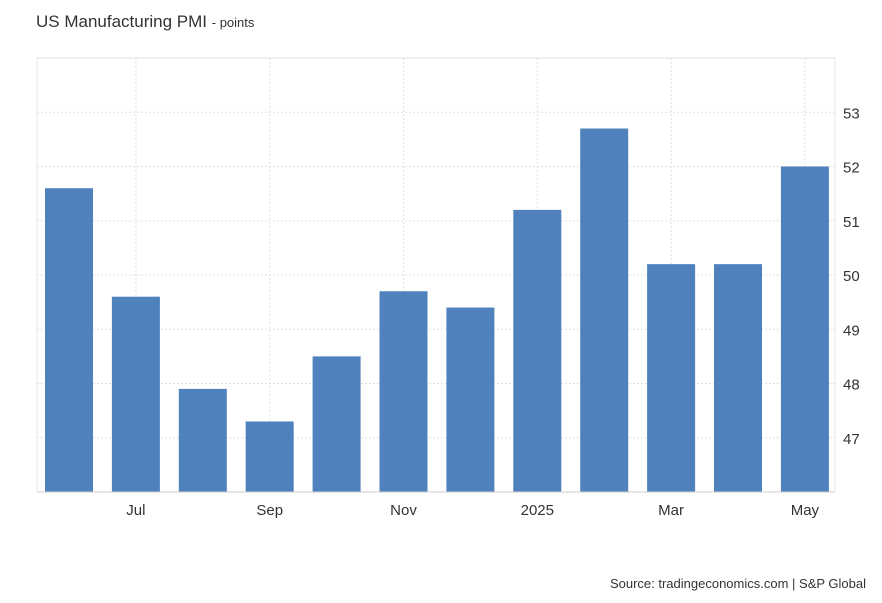  I want to click on y-tick-label: 48, so click(851, 385).